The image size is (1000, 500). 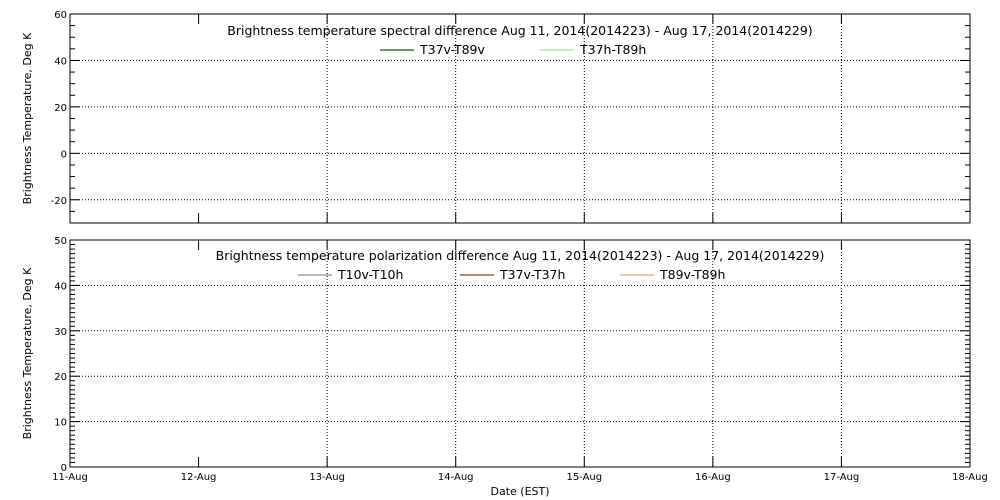 I want to click on legend-entry: T37v-T89v, so click(x=452, y=49).